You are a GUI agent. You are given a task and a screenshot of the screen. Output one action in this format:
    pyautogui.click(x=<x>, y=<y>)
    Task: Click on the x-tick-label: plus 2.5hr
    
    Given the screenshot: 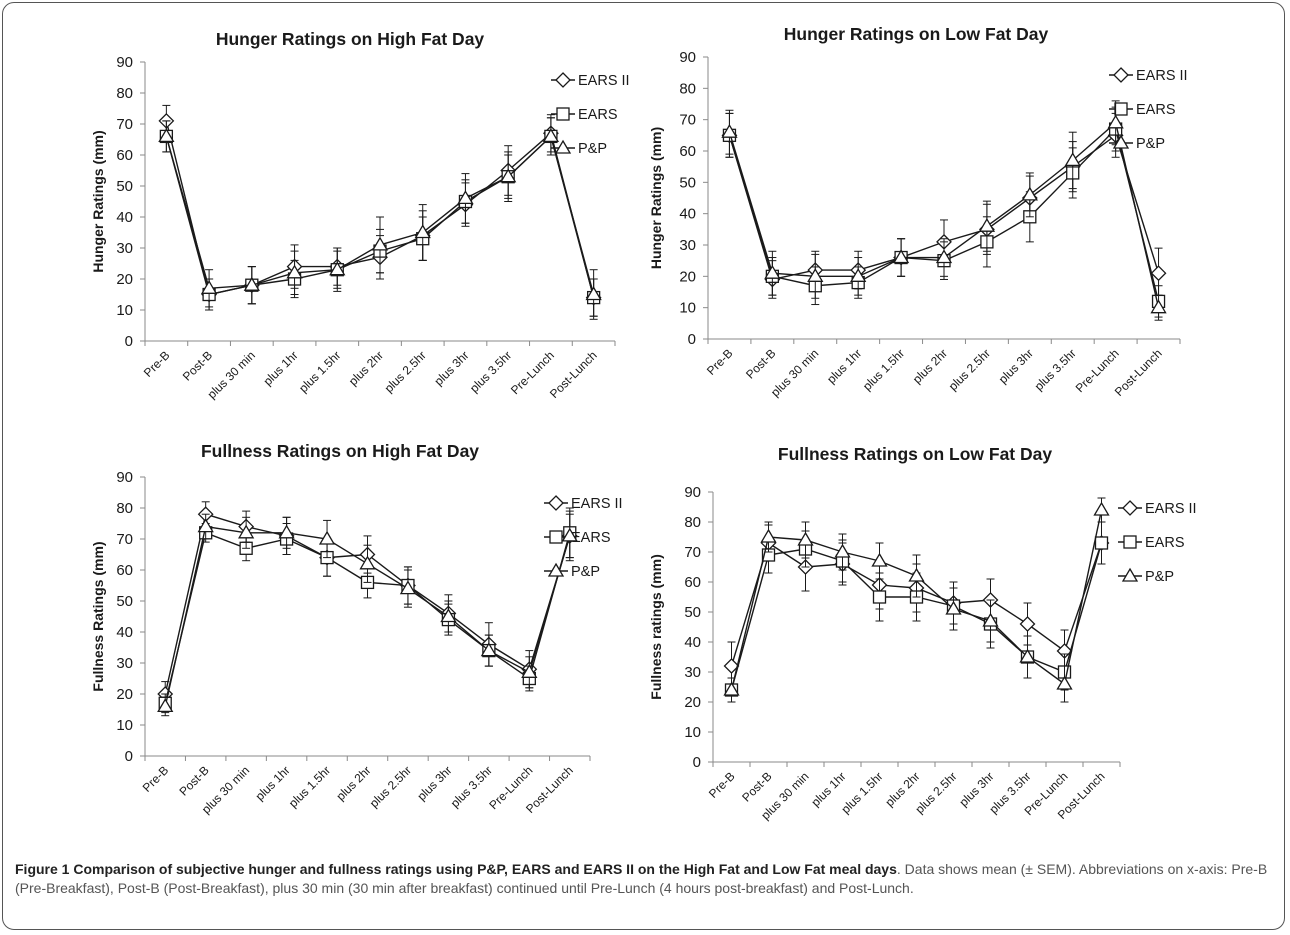 What is the action you would take?
    pyautogui.click(x=405, y=371)
    